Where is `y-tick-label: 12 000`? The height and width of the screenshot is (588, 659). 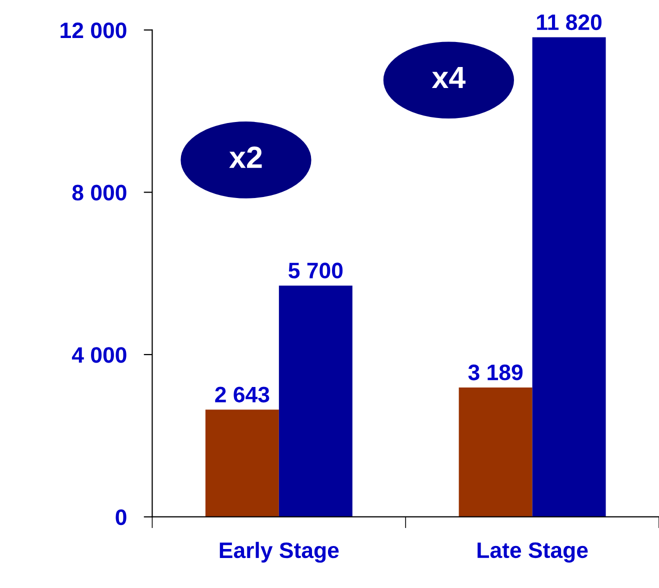
y-tick-label: 12 000 is located at coordinates (93, 30).